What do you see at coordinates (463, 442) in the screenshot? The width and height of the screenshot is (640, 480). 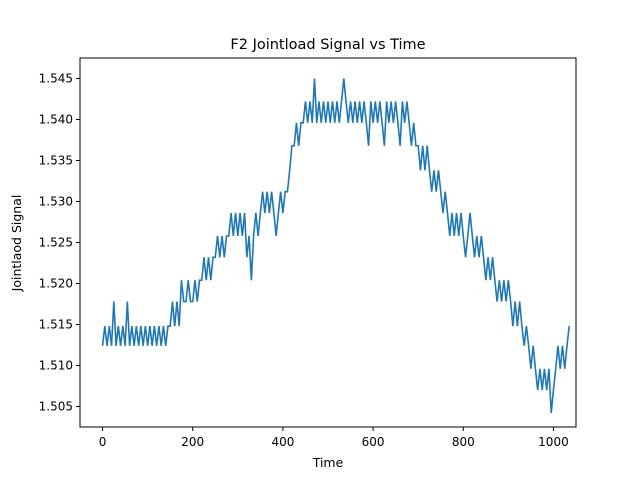 I see `x-tick-label: 800` at bounding box center [463, 442].